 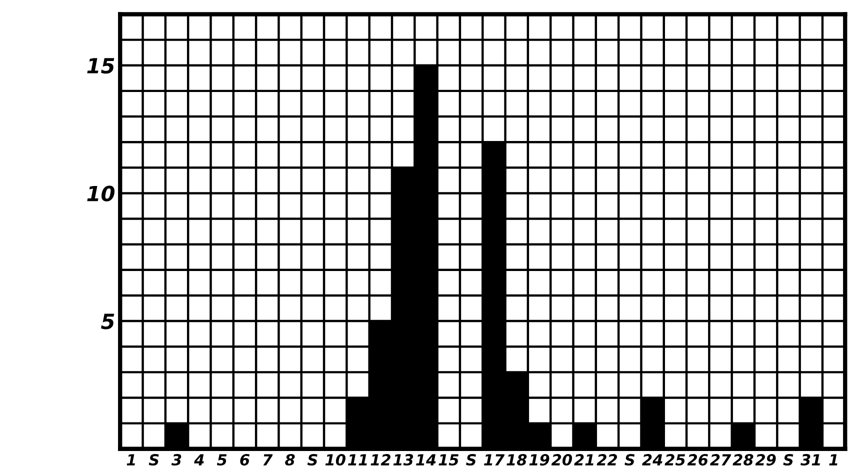 What do you see at coordinates (221, 460) in the screenshot?
I see `x-tick-label: 5` at bounding box center [221, 460].